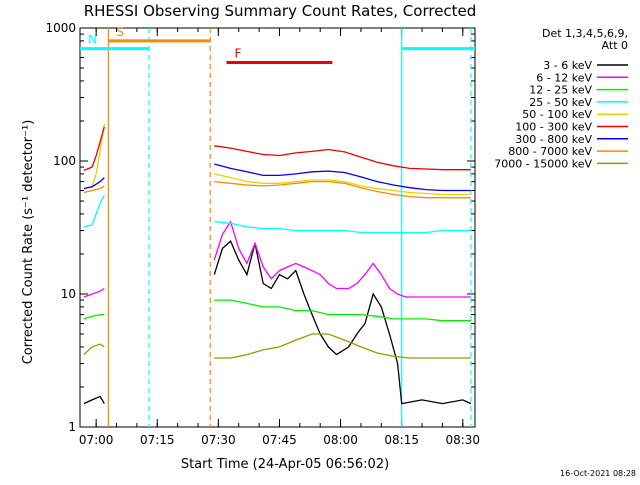  I want to click on x-tick-label: 08:00, so click(340, 440).